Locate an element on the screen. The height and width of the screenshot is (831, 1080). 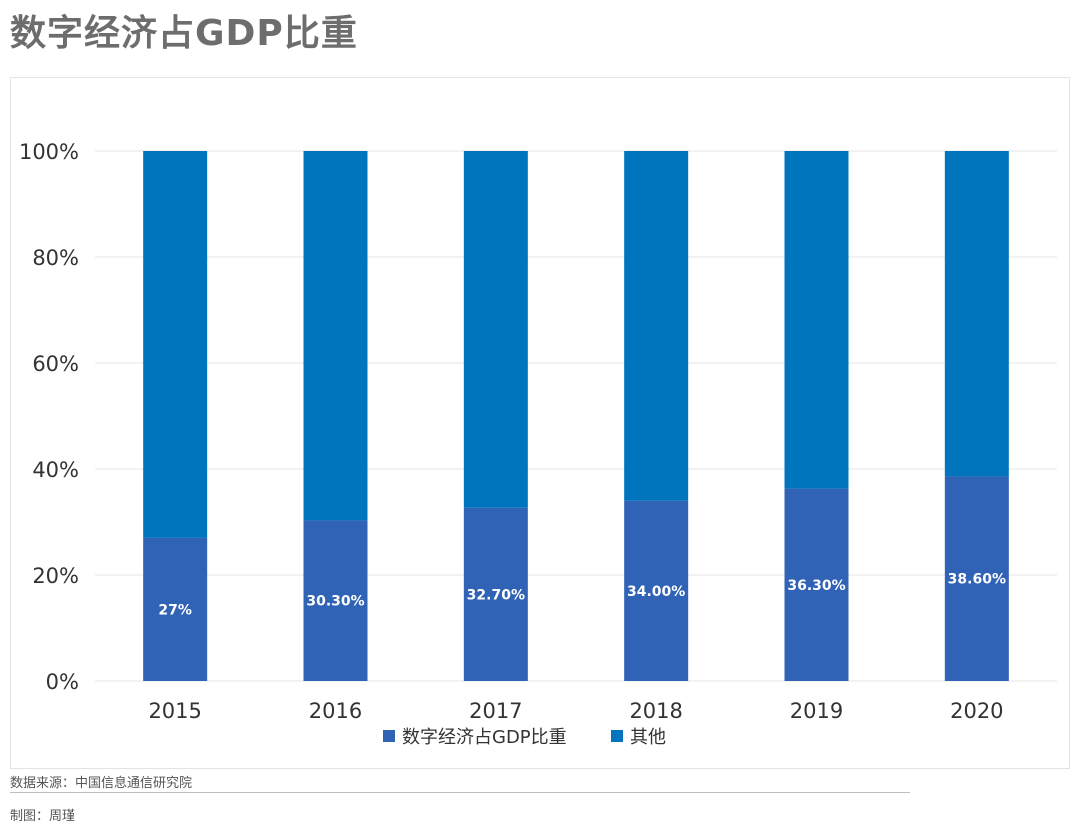
y-tick-label: 0% is located at coordinates (62, 682).